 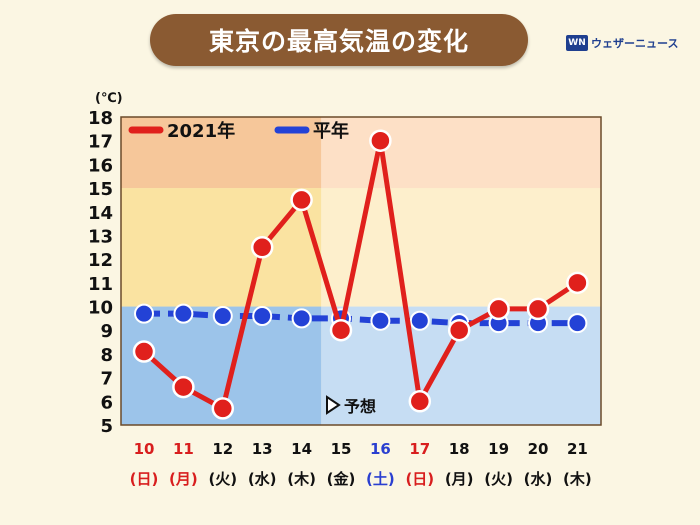 I want to click on y-tick-label: 6, so click(x=106, y=402).